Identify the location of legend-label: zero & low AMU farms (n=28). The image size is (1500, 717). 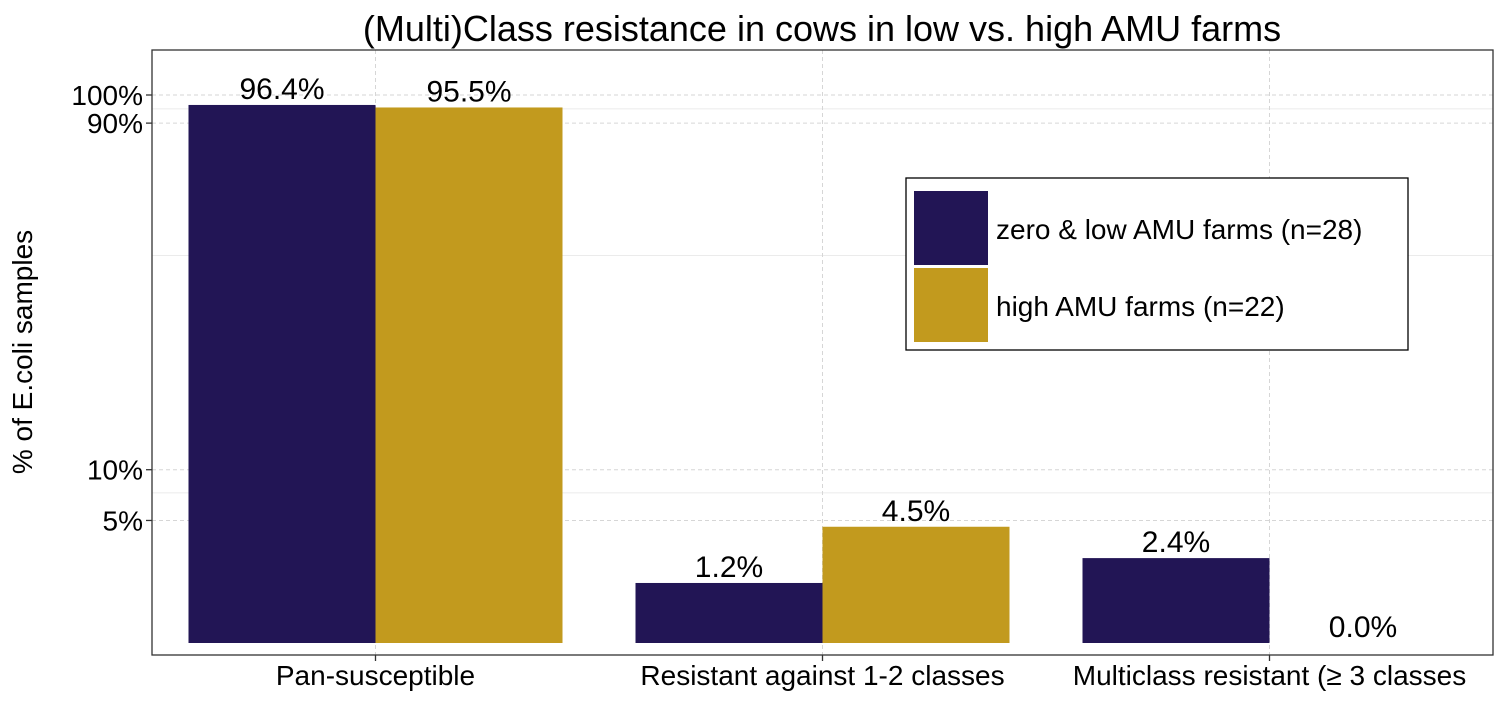
(1179, 229).